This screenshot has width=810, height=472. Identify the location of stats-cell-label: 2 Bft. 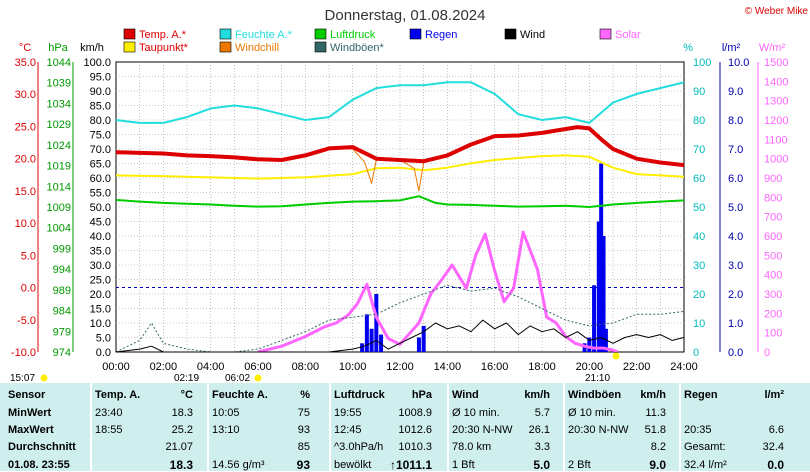
(579, 465).